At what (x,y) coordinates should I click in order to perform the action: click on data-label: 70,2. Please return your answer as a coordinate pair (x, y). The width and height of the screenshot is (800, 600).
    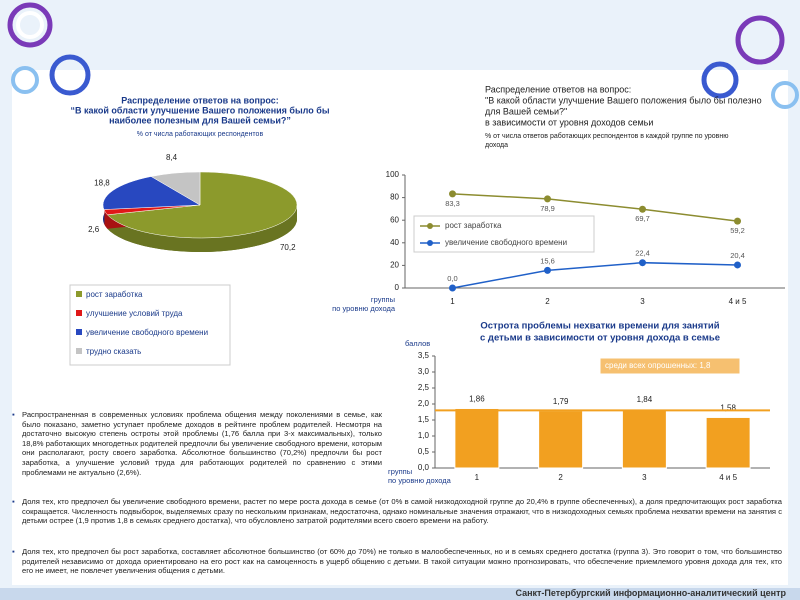
    Looking at the image, I should click on (288, 247).